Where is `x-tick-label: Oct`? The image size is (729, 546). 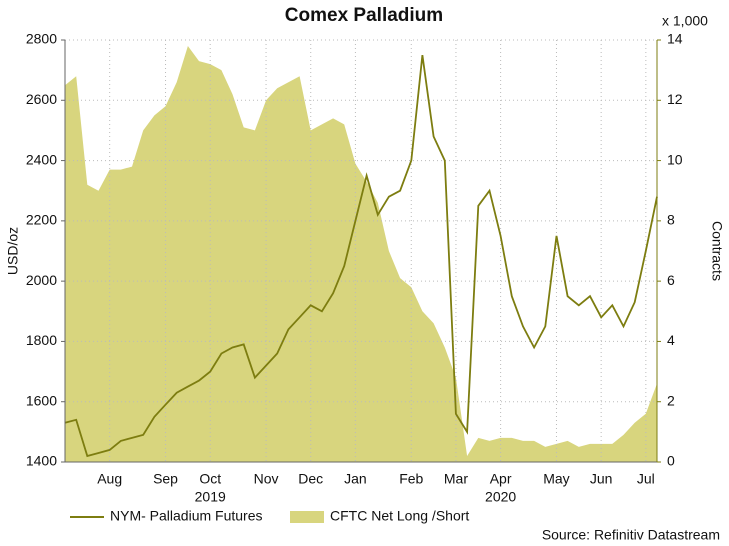 x-tick-label: Oct is located at coordinates (210, 479).